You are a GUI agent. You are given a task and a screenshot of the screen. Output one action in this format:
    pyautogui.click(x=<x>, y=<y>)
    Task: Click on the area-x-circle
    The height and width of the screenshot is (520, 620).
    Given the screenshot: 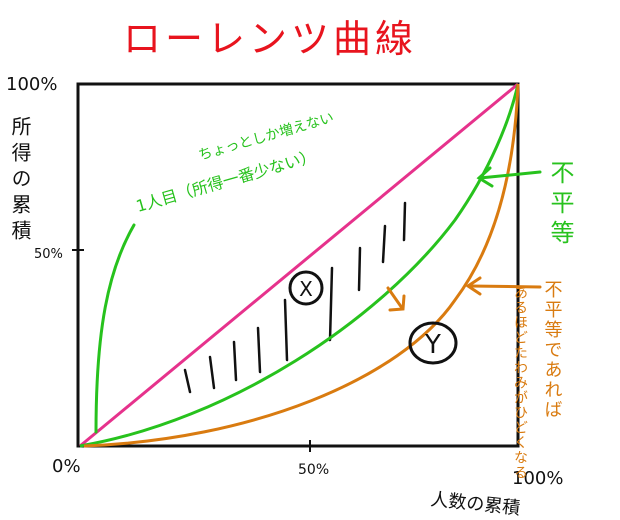 What is the action you would take?
    pyautogui.click(x=306, y=288)
    